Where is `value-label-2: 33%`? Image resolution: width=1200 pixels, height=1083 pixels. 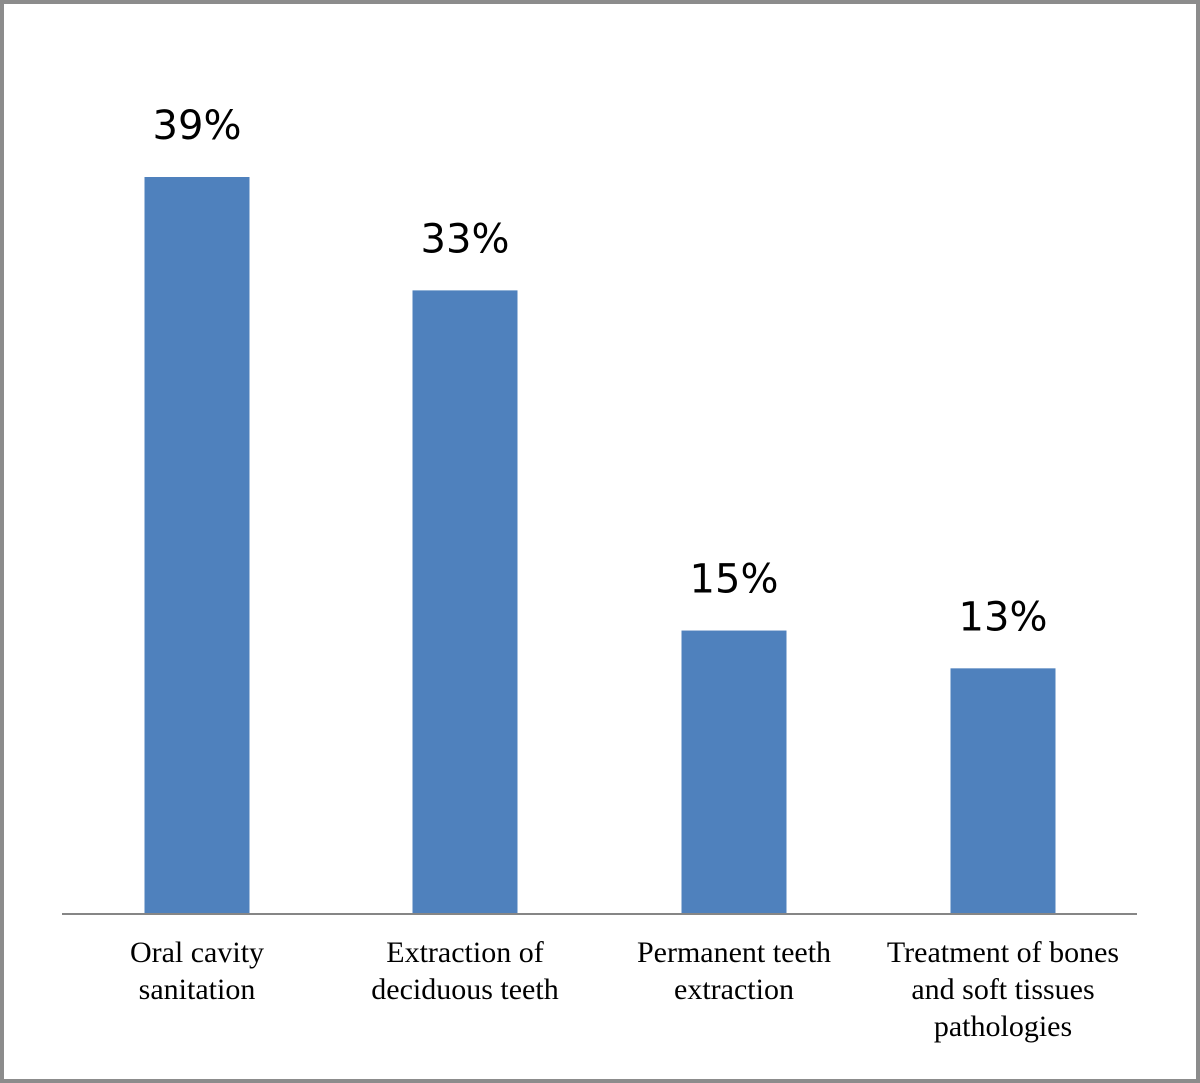
value-label-2: 33% is located at coordinates (465, 239).